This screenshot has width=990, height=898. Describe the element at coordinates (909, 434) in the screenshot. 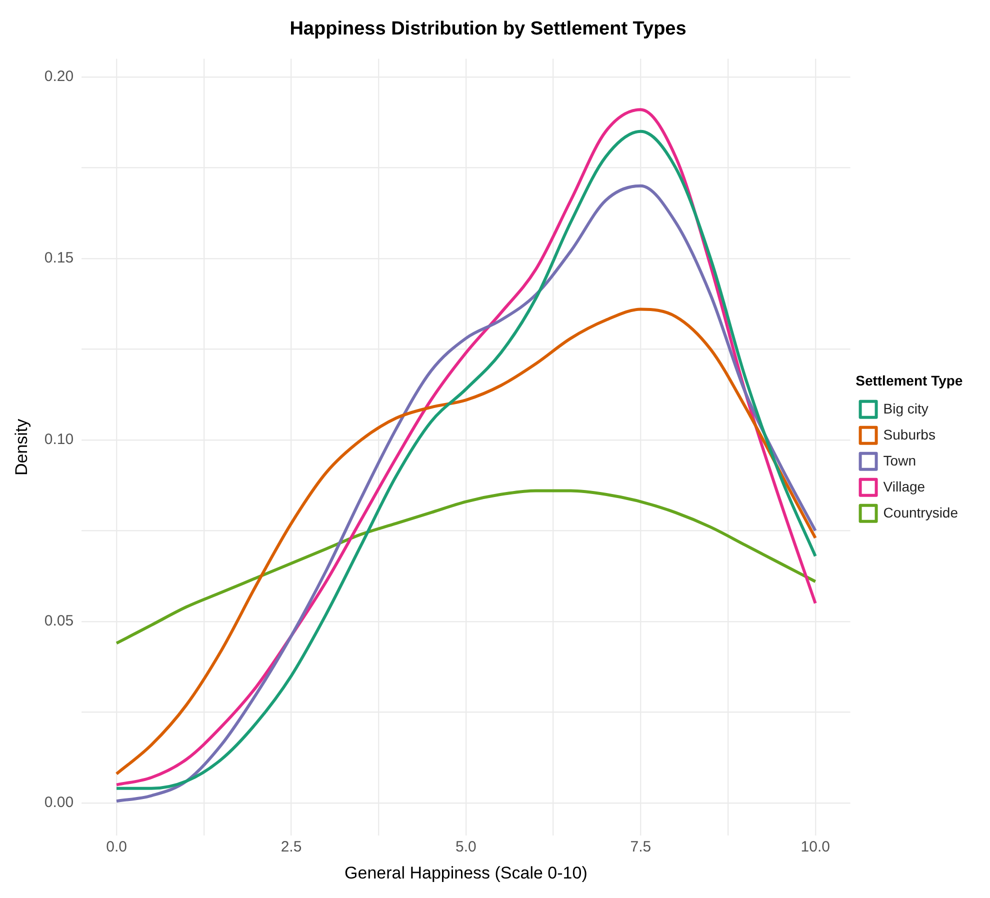

I see `legend-label: Suburbs` at that location.